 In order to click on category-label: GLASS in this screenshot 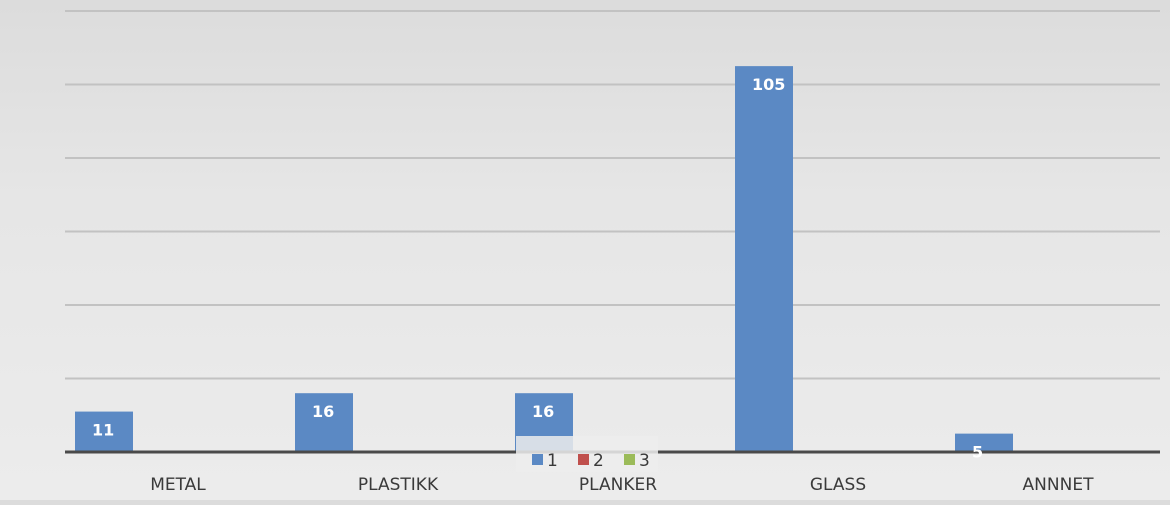, I will do `click(838, 485)`.